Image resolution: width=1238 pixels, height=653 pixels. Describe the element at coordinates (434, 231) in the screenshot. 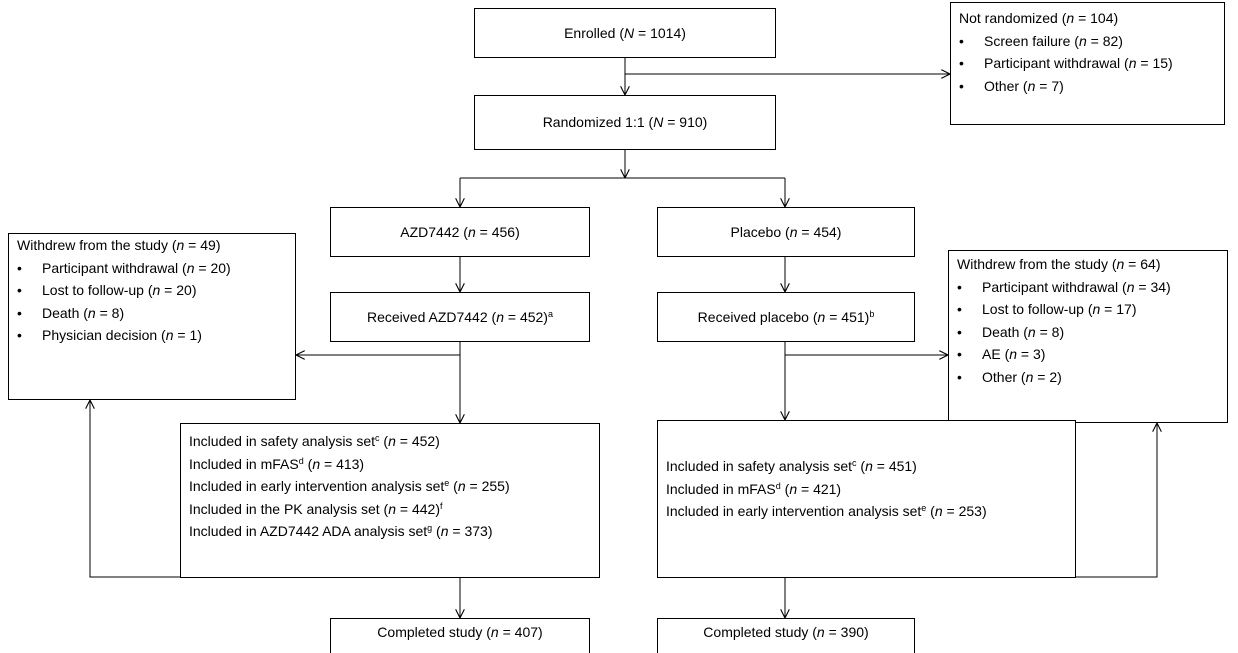

I see `text-run: AZD7442 (` at that location.